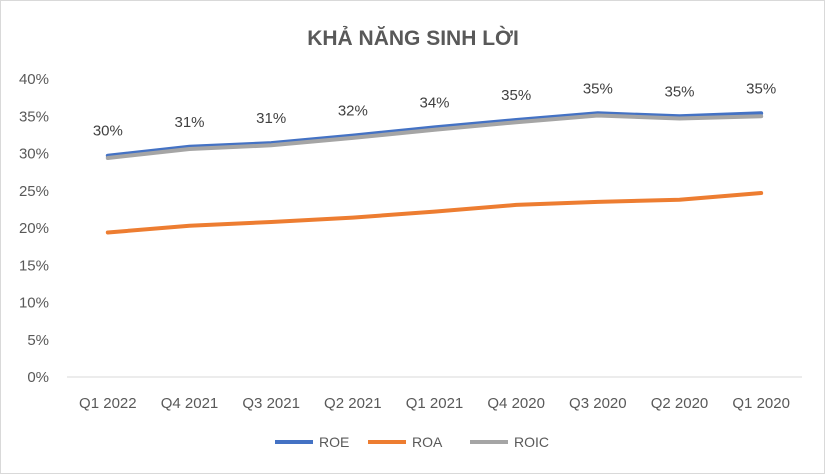 The width and height of the screenshot is (825, 474). What do you see at coordinates (312, 442) in the screenshot?
I see `legend-item-roe: ROE` at bounding box center [312, 442].